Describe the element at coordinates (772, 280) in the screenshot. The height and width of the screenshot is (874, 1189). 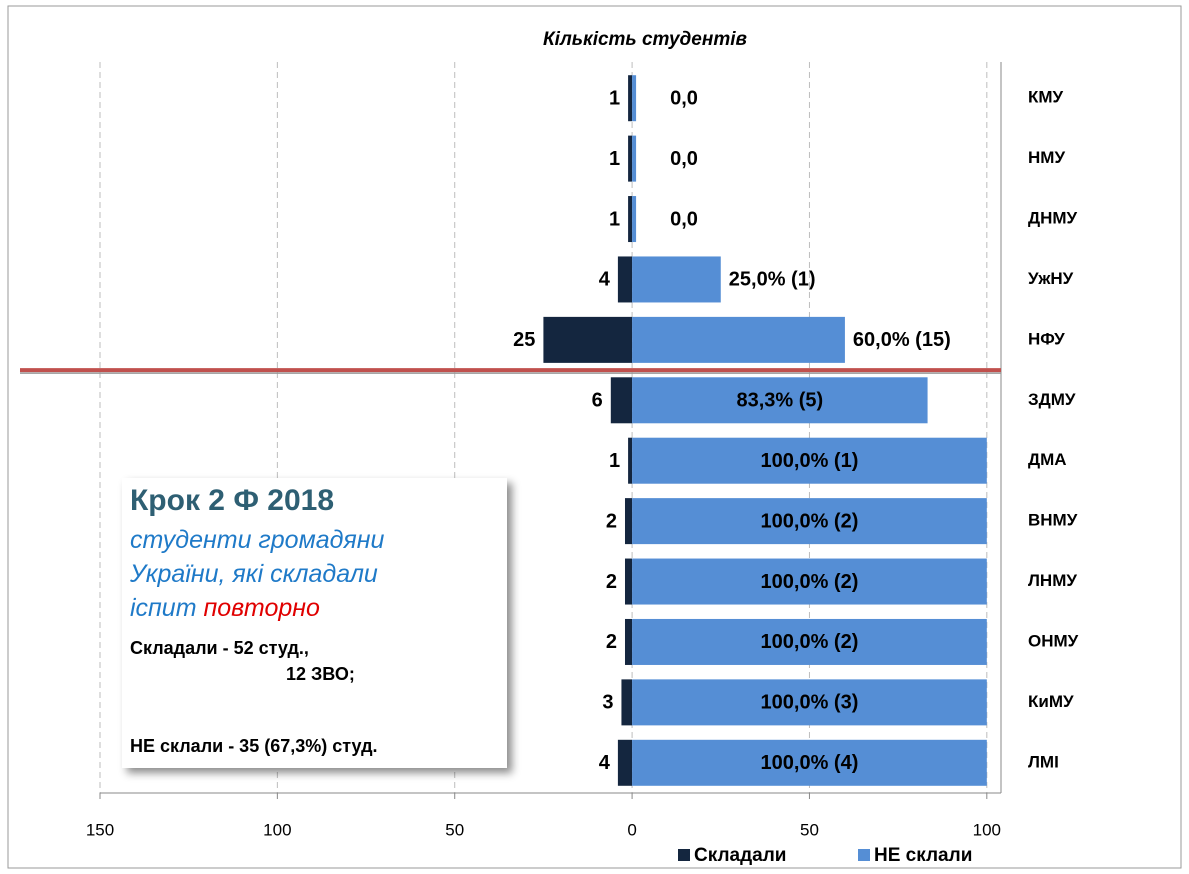
I see `value-label: 25,0% (1)` at that location.